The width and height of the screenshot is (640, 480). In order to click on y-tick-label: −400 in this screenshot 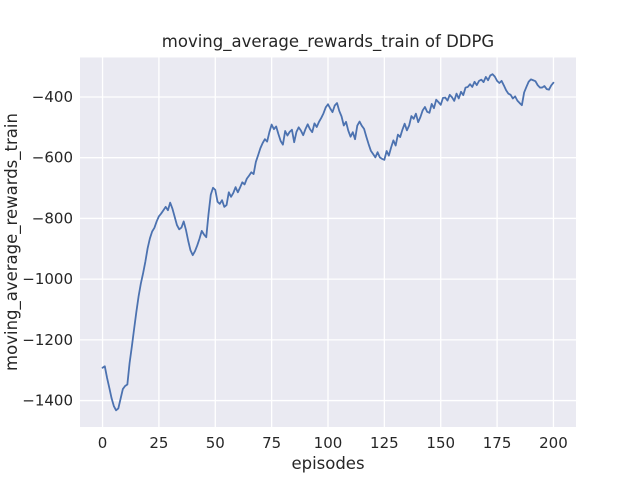, I will do `click(52, 97)`.